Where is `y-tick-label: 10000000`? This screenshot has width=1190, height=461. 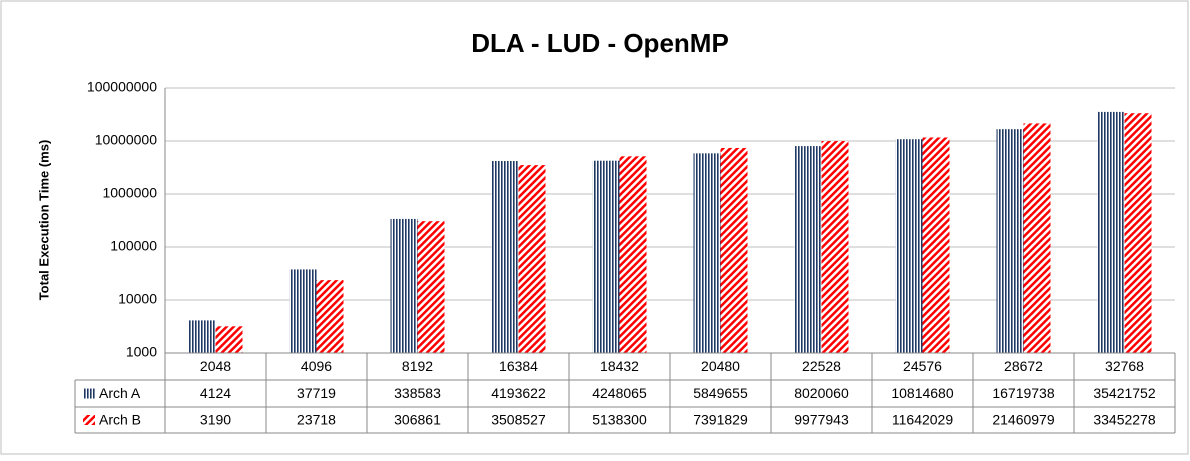
y-tick-label: 10000000 is located at coordinates (126, 140).